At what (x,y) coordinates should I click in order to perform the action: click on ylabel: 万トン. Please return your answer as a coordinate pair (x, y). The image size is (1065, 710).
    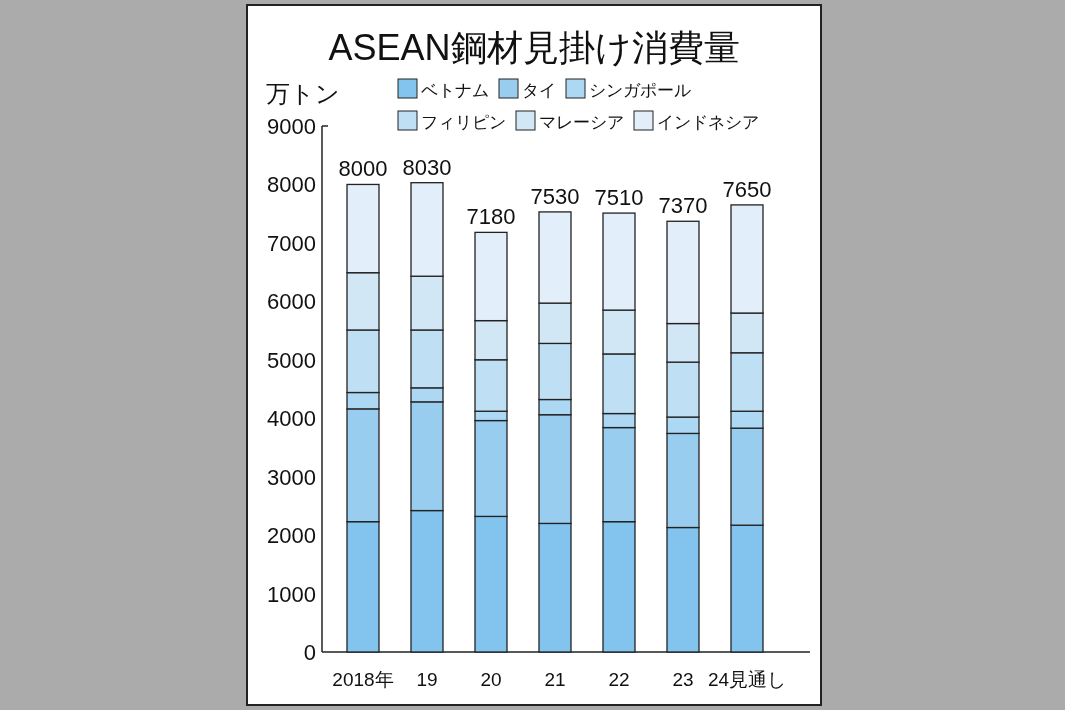
    Looking at the image, I should click on (303, 93).